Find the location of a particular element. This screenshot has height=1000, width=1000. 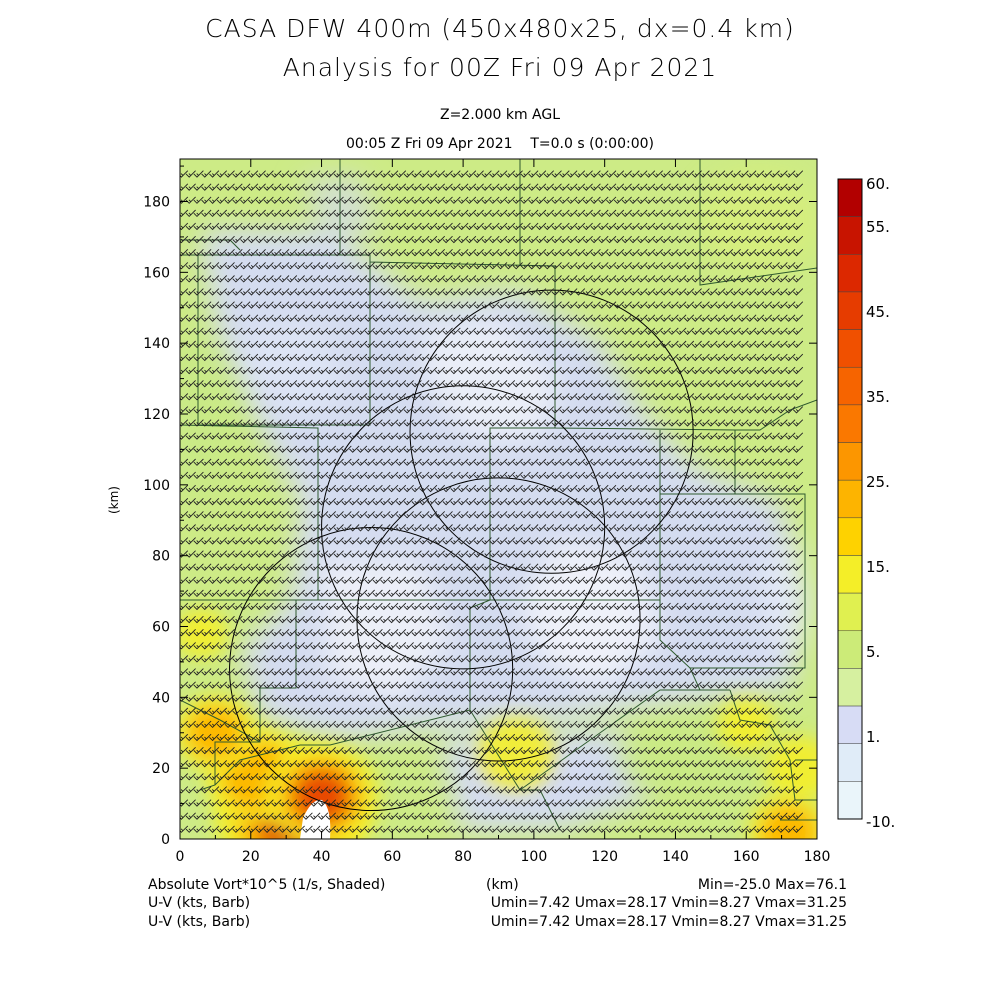

colorbar-label: 1. is located at coordinates (873, 737).